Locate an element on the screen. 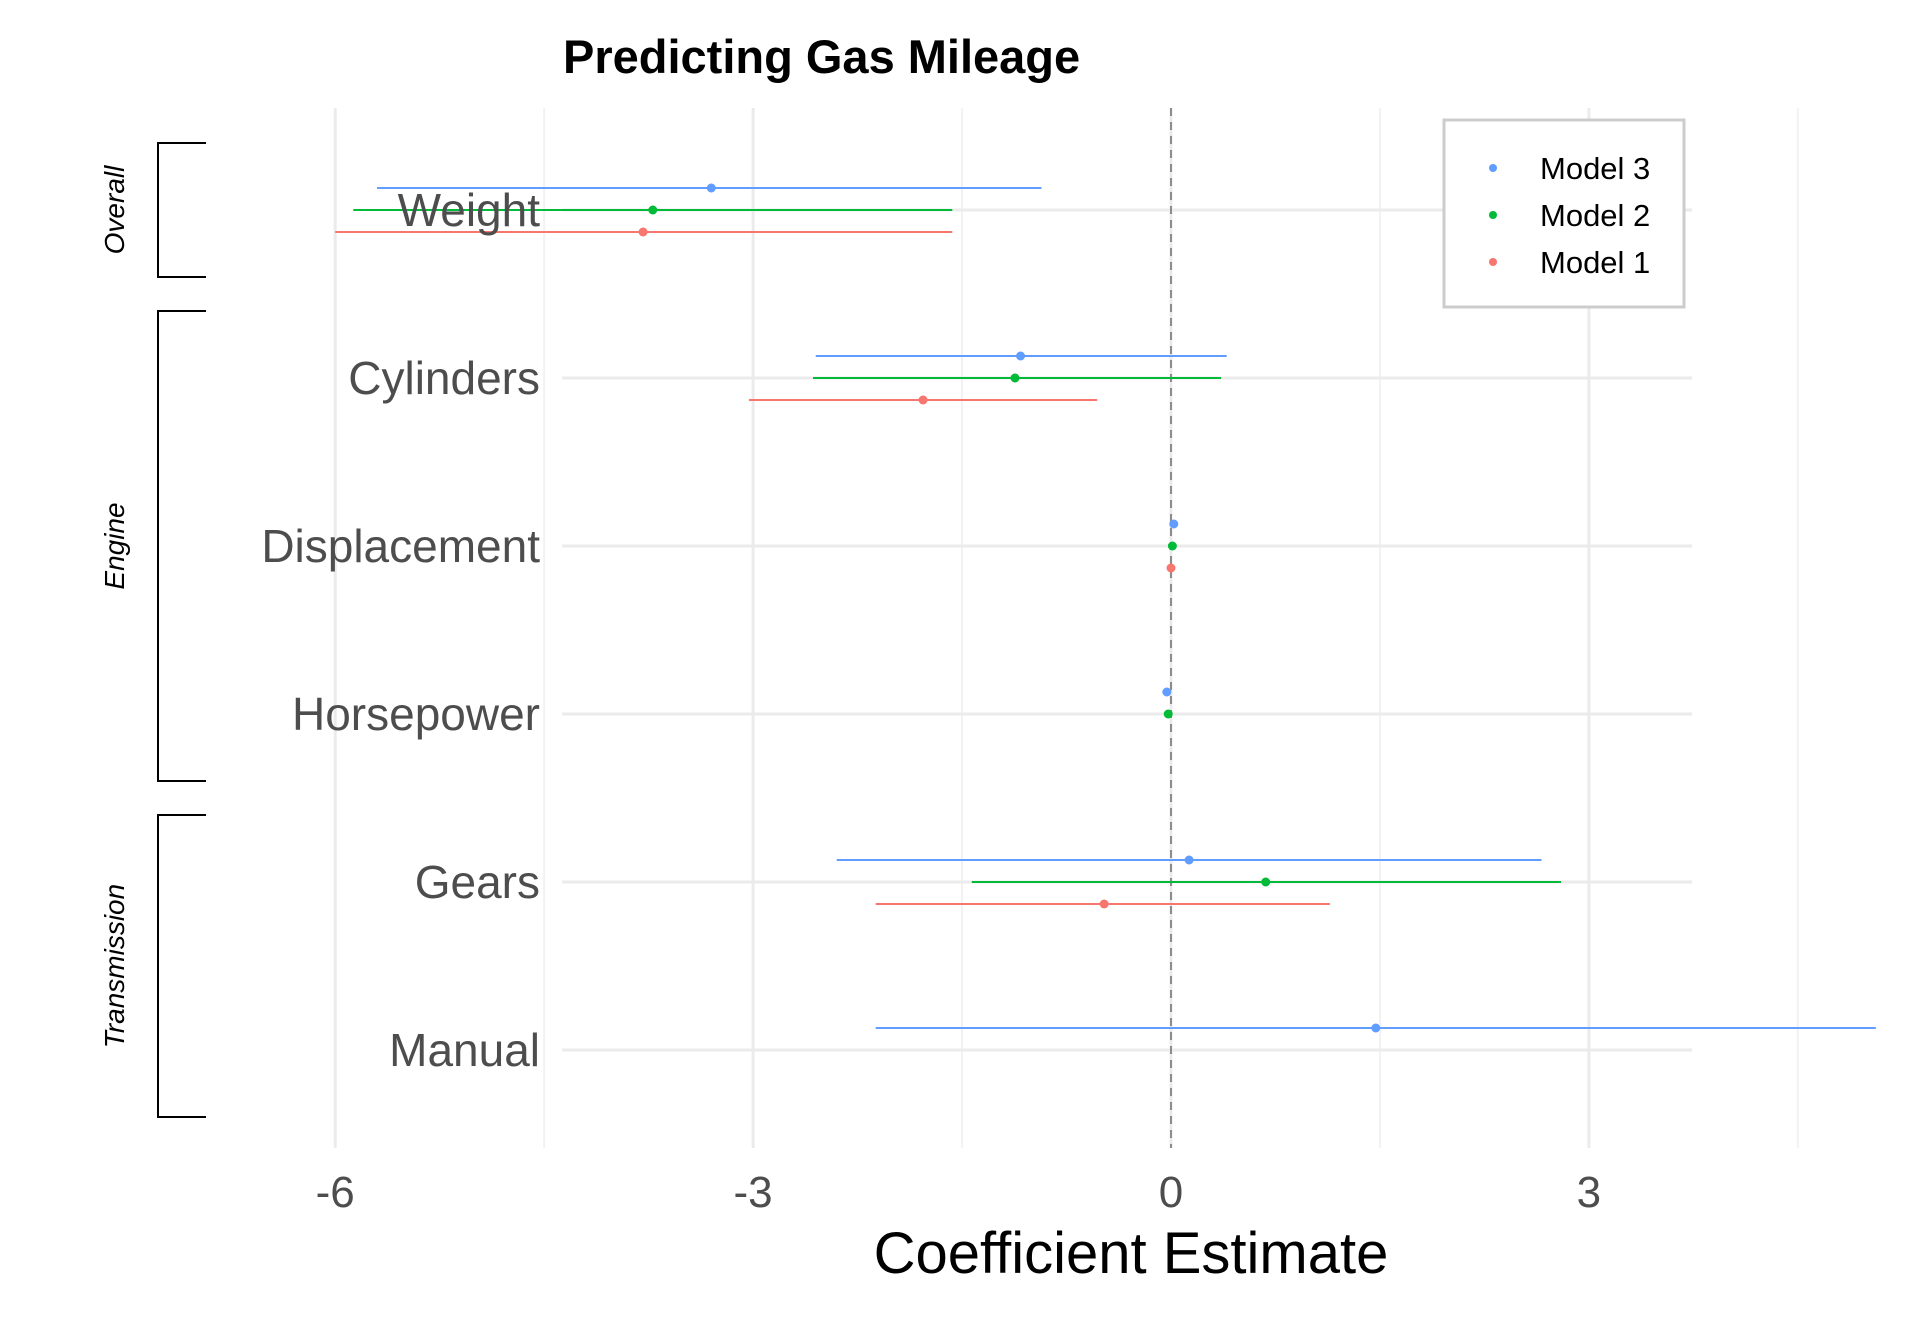 This screenshot has width=1920, height=1344. group-label: Engine is located at coordinates (114, 545).